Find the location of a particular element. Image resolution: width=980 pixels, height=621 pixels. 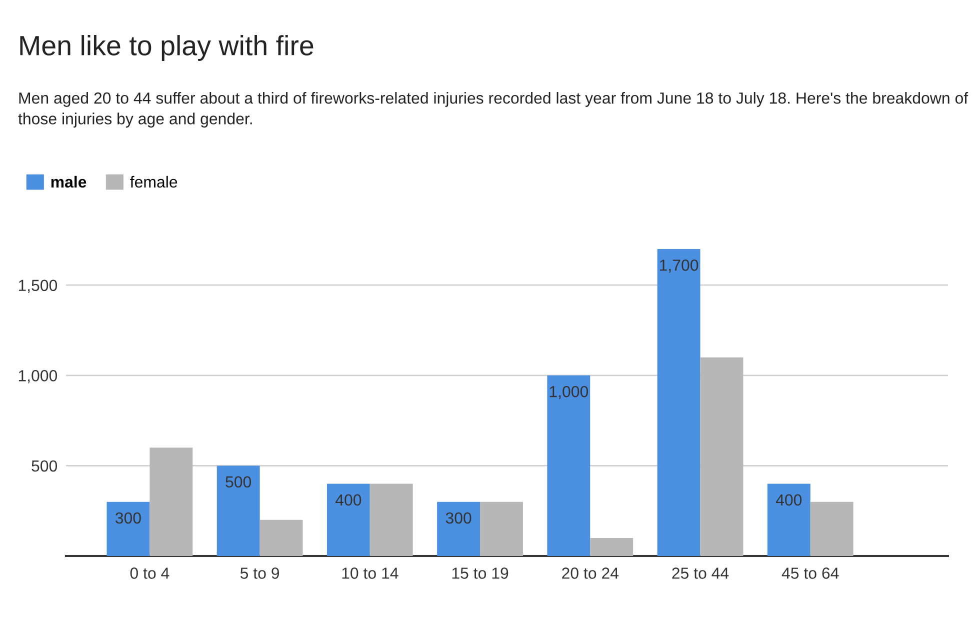

legend-label: female is located at coordinates (154, 182).